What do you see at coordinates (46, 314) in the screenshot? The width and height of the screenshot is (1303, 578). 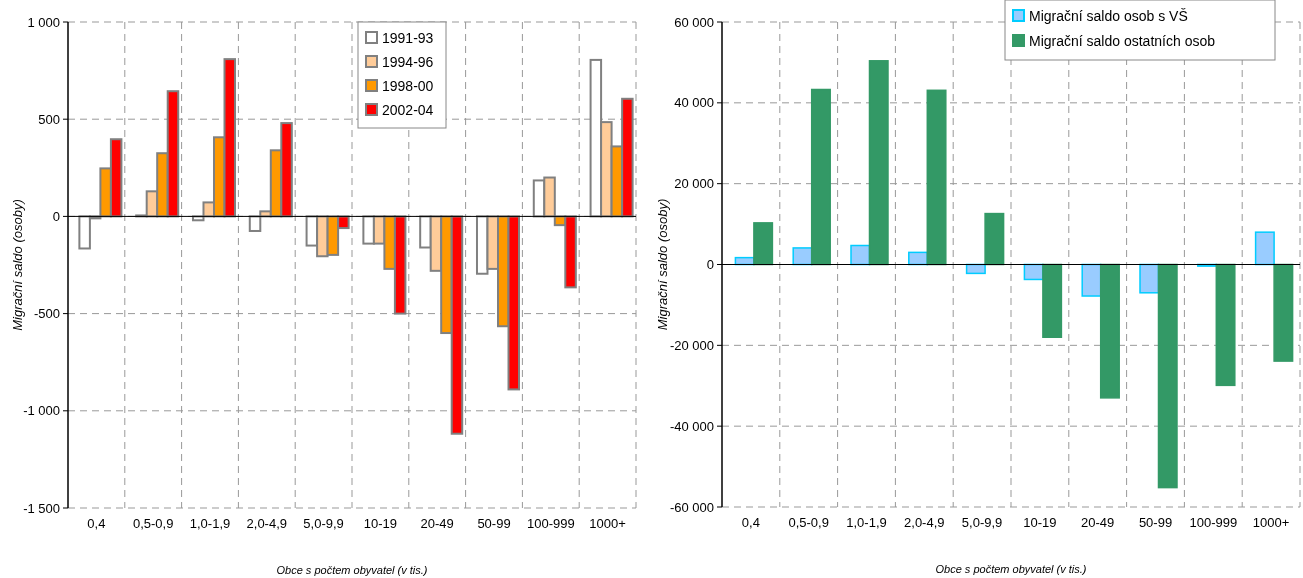 I see `y-tick-label: -500` at bounding box center [46, 314].